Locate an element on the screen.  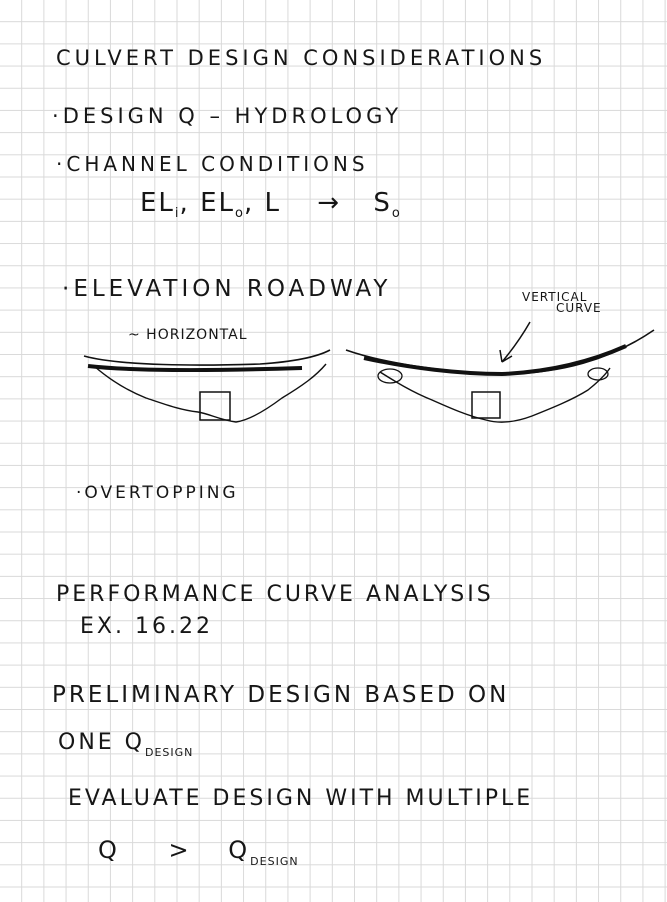
channel-right-bank is located at coordinates (495, 395).